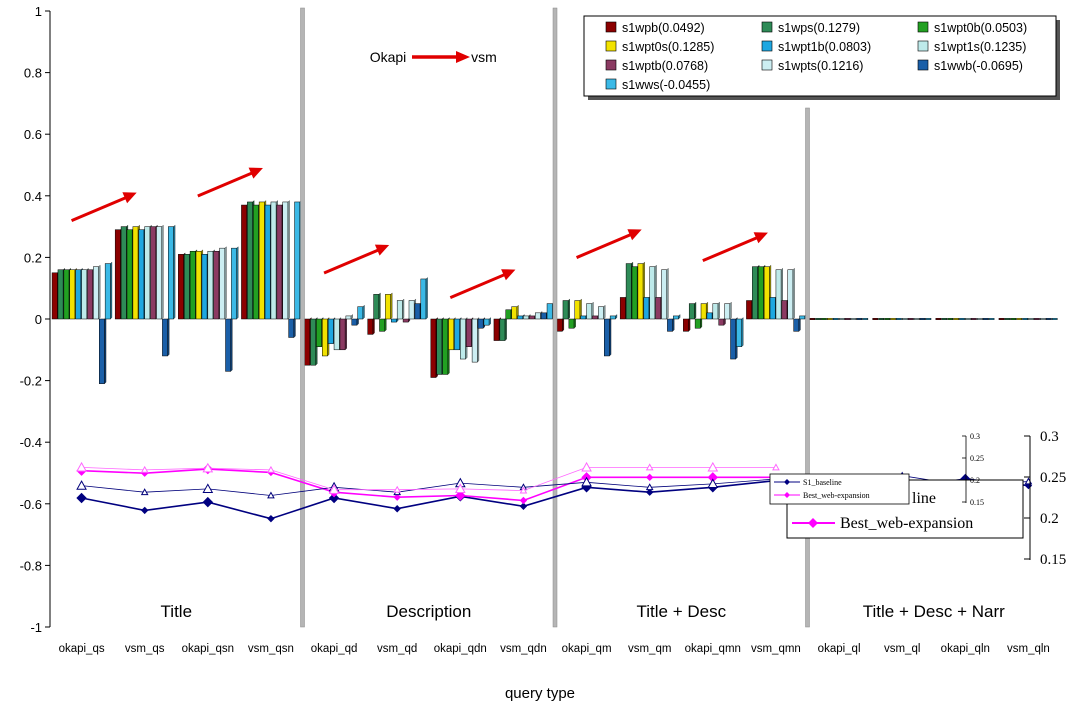  I want to click on inset-legend-small-entry: S1_baseline, so click(822, 482).